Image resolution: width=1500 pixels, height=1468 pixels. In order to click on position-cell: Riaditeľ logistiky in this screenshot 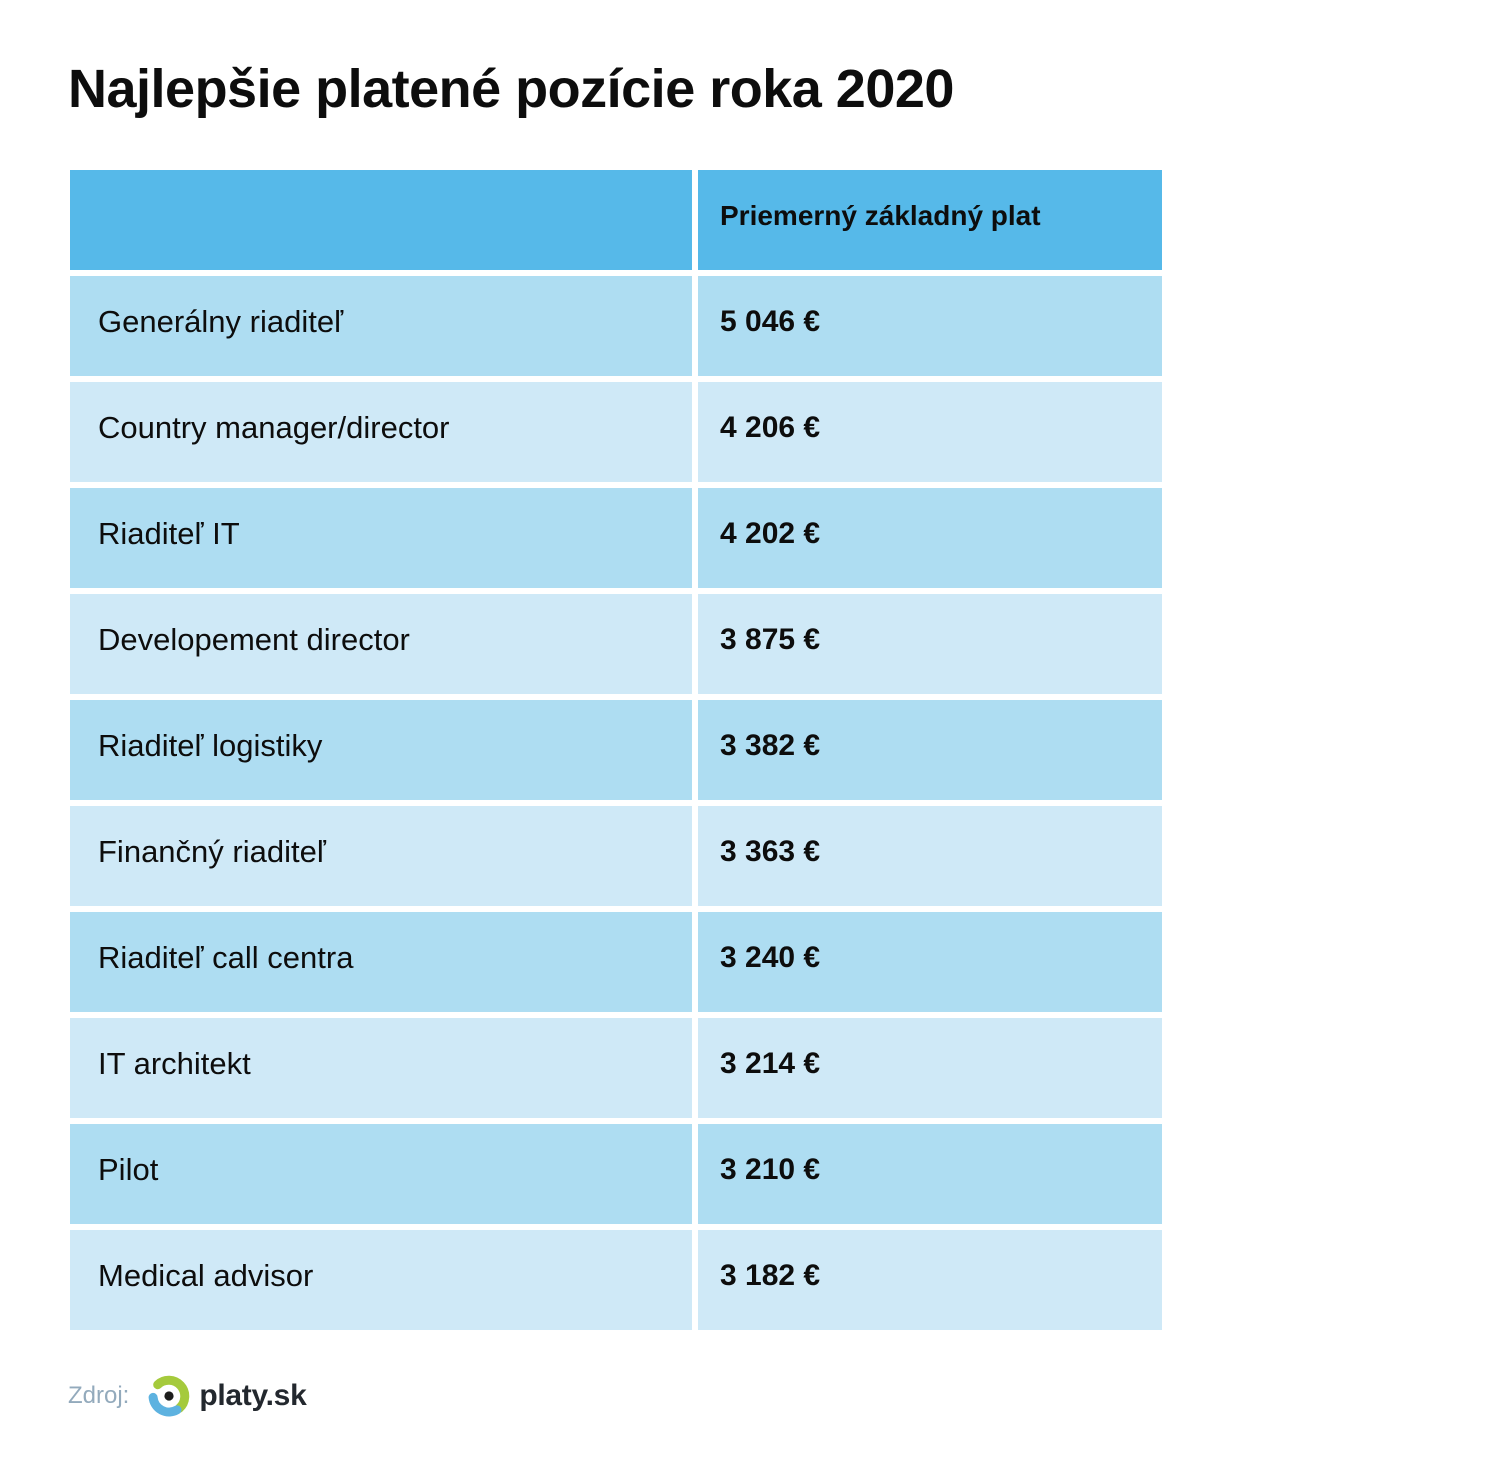, I will do `click(381, 750)`.